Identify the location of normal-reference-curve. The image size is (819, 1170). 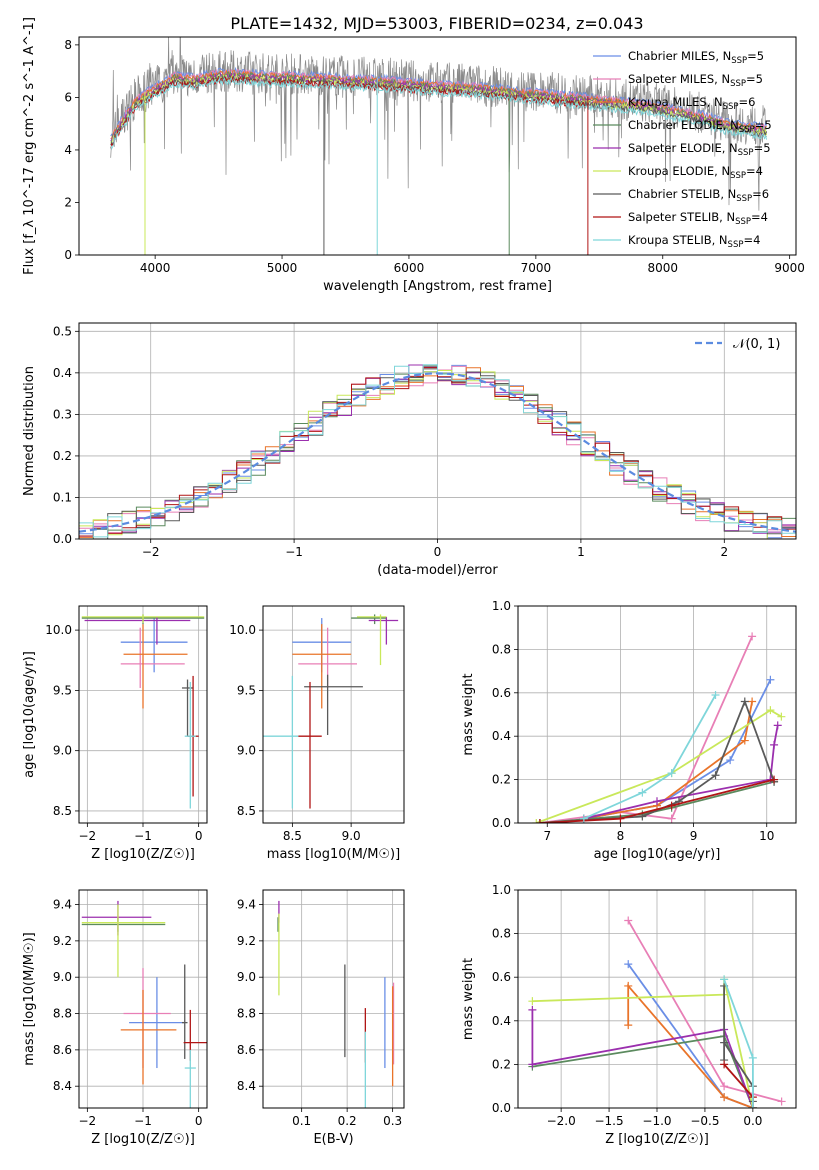
(437, 452).